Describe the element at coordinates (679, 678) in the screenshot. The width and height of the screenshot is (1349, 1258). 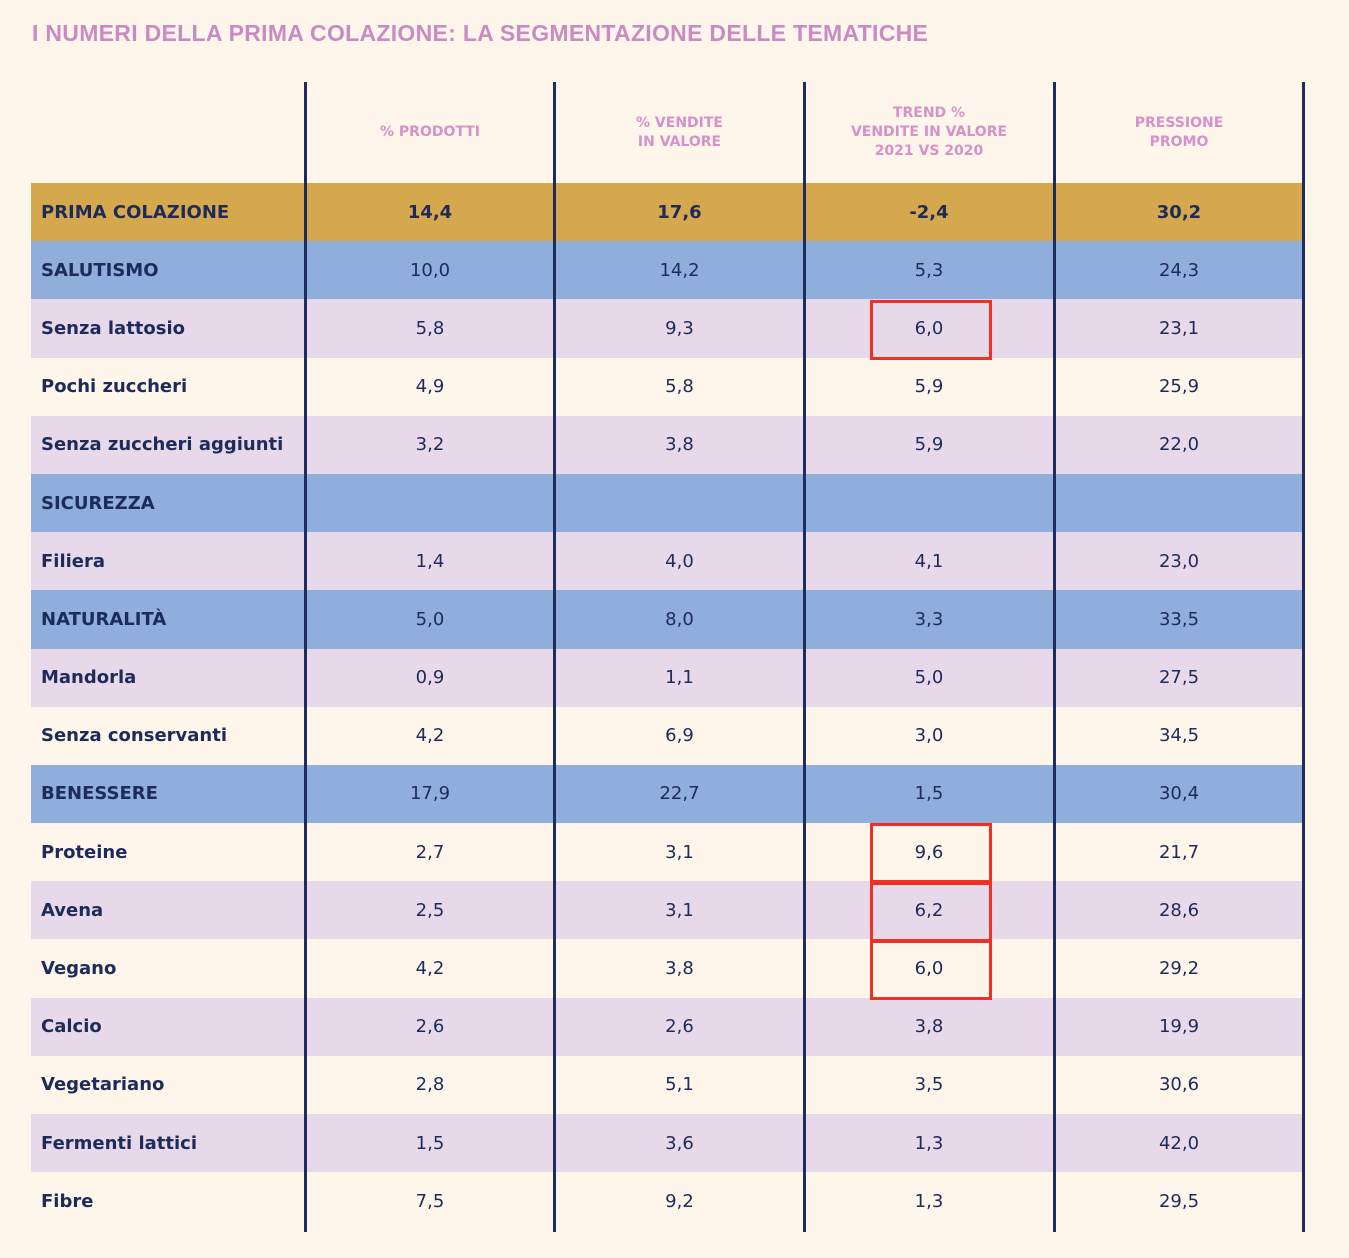
I see `table-cell: 1,1` at that location.